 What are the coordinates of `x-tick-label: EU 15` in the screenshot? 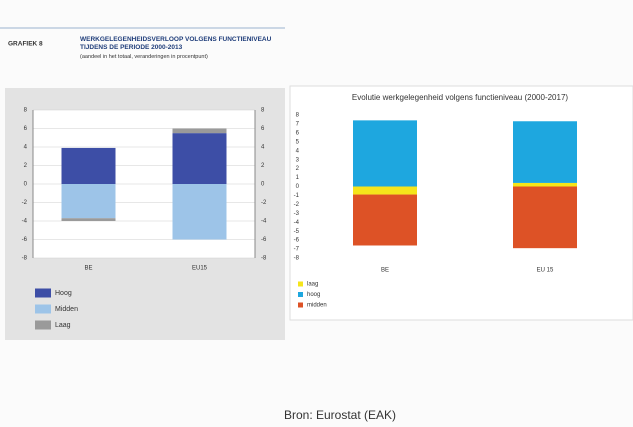 It's located at (545, 271).